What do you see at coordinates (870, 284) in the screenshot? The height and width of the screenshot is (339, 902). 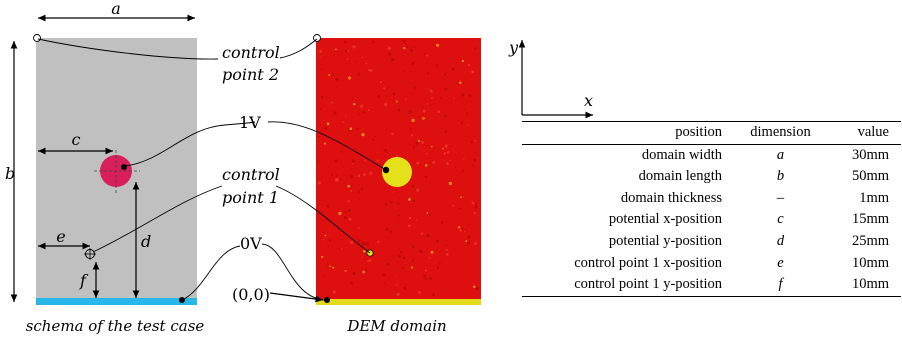 I see `table-cell-value: 10mm` at bounding box center [870, 284].